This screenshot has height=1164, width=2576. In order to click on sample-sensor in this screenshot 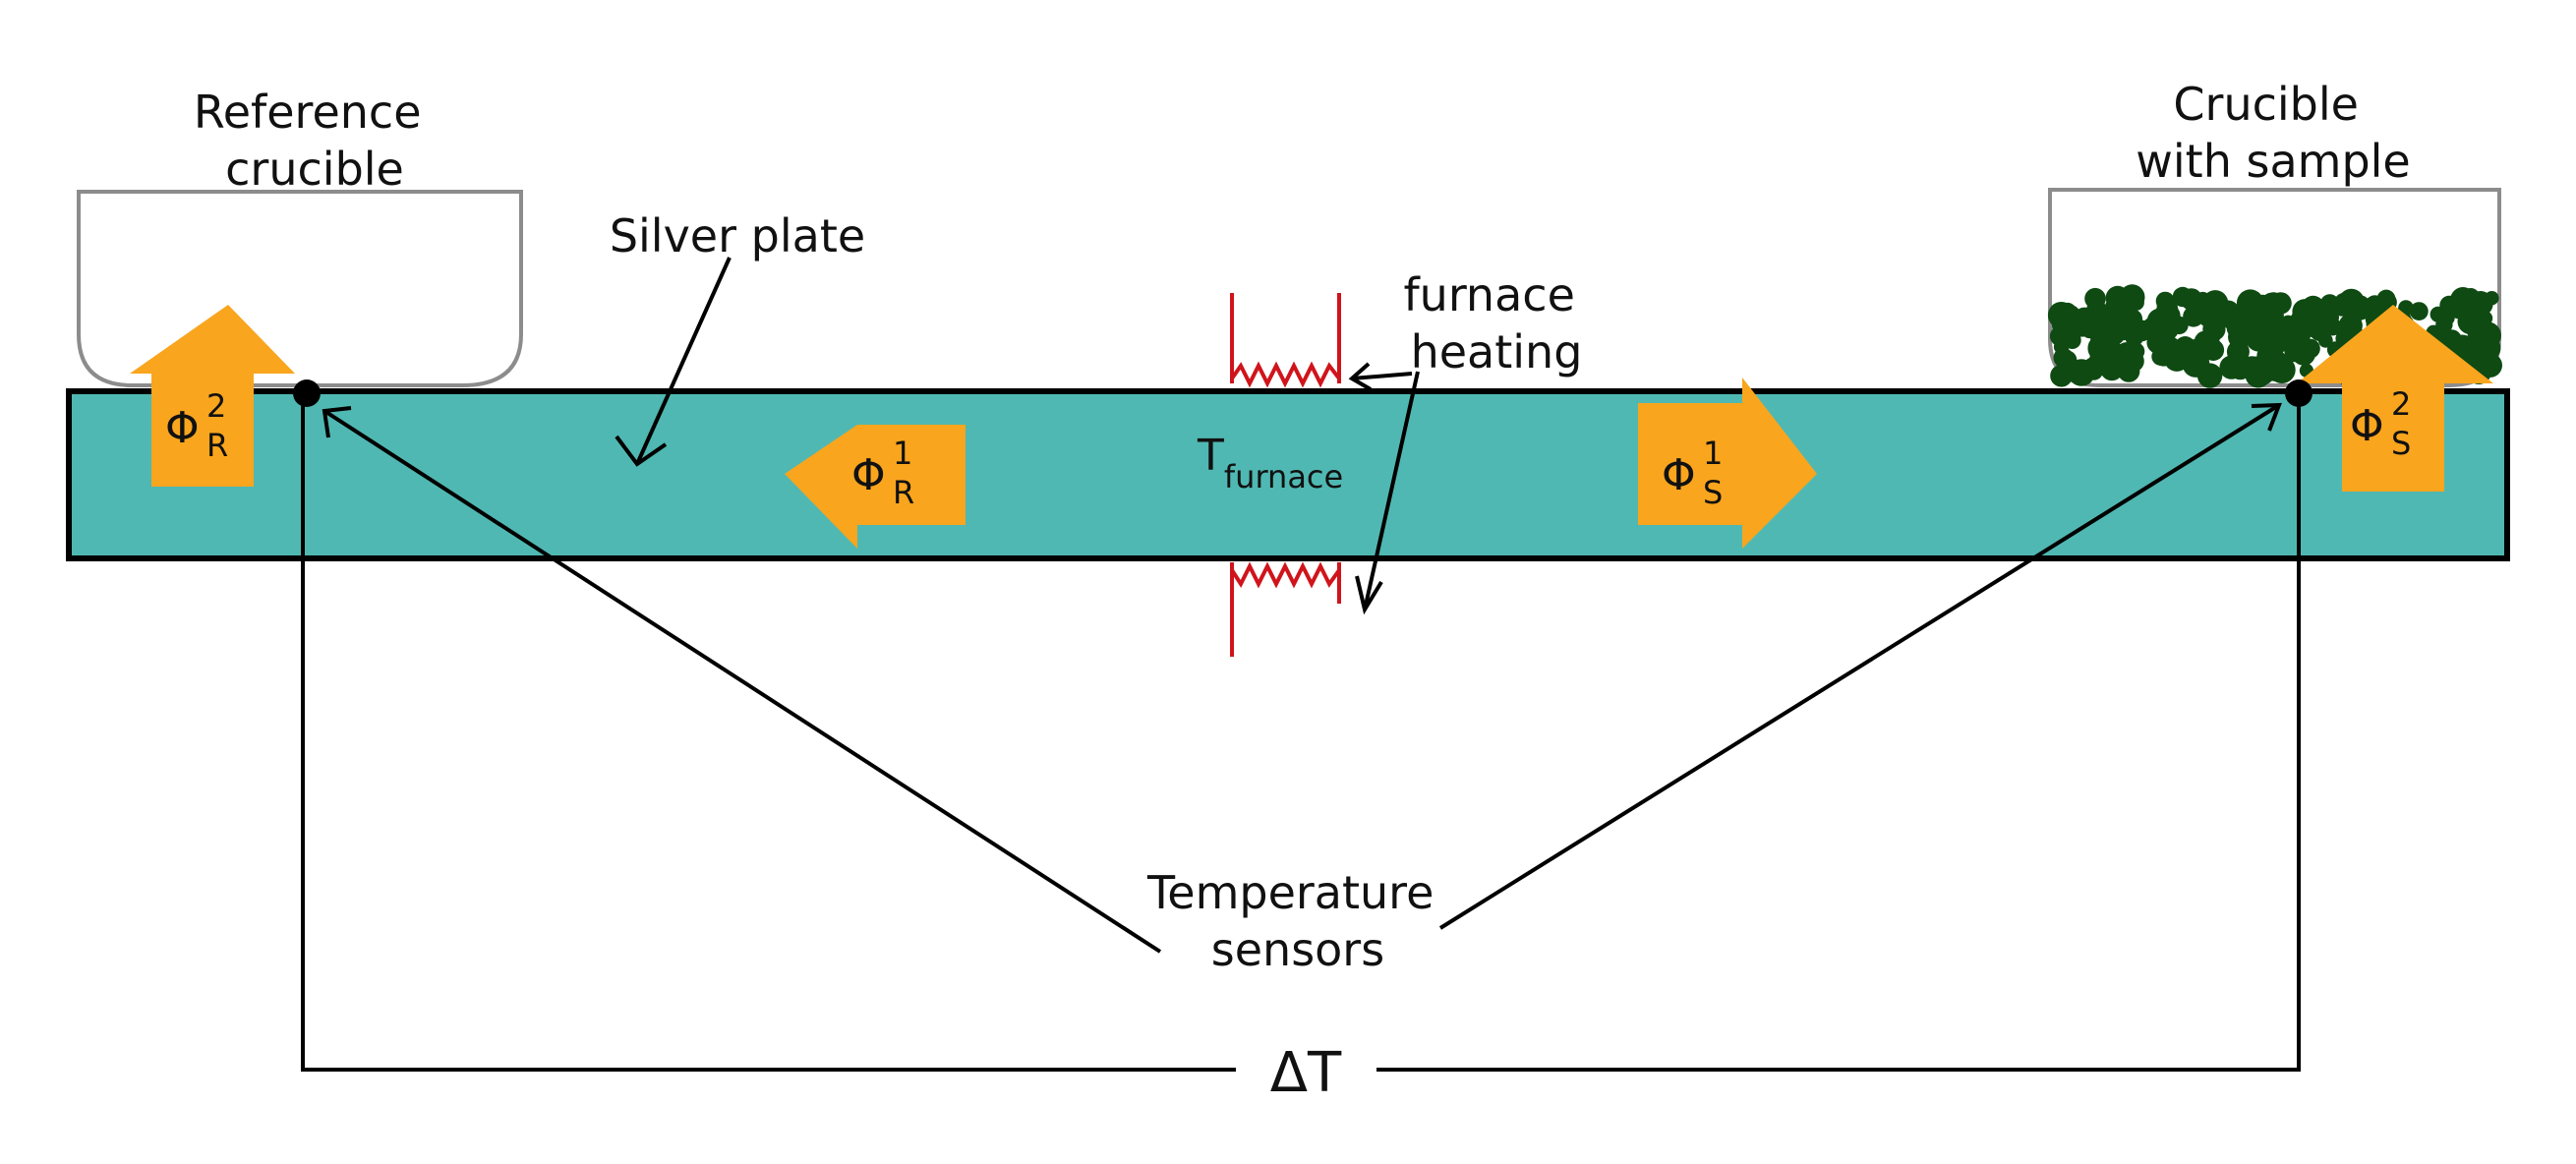, I will do `click(2299, 393)`.